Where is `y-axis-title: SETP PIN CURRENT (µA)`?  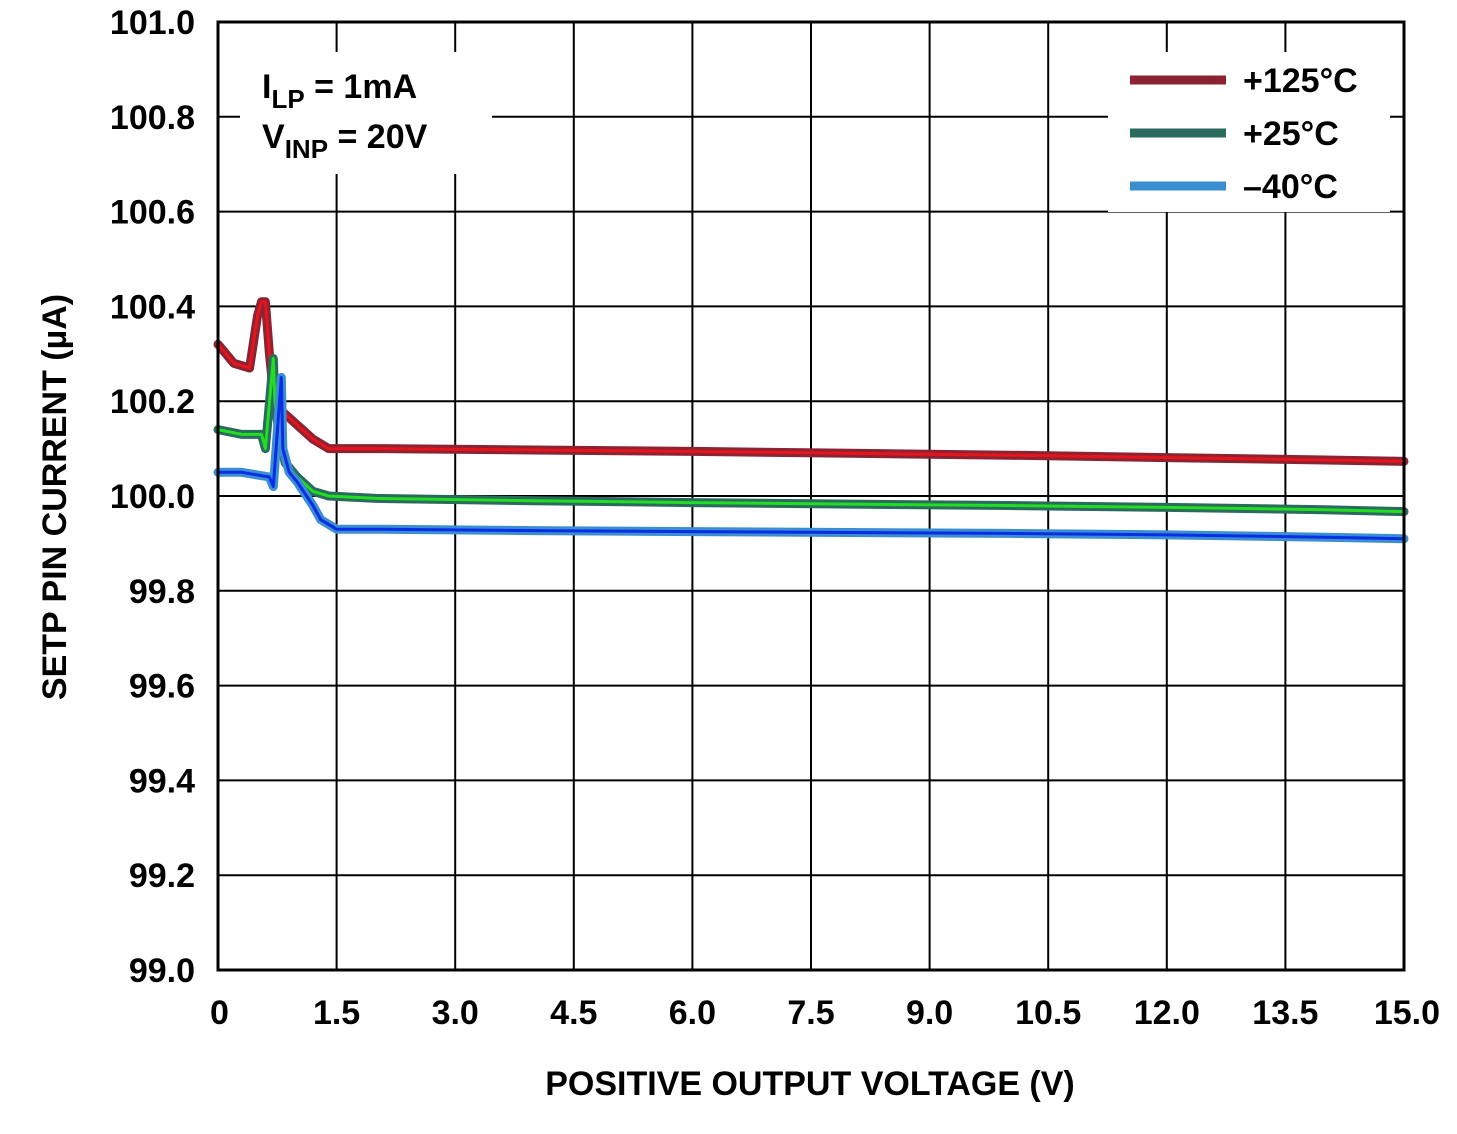
y-axis-title: SETP PIN CURRENT (µA) is located at coordinates (55, 497).